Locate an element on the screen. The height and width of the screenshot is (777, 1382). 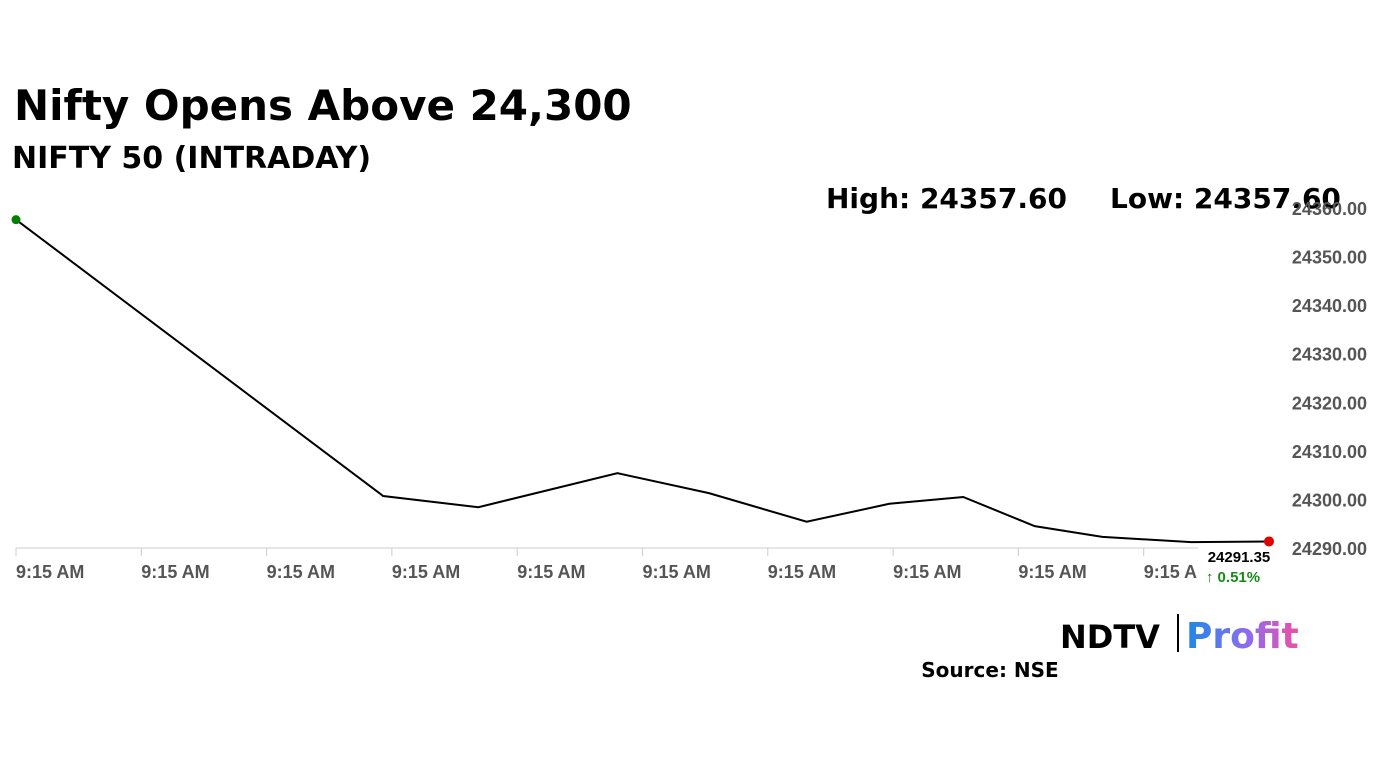
y-tick-label: 24310.00 is located at coordinates (1329, 452).